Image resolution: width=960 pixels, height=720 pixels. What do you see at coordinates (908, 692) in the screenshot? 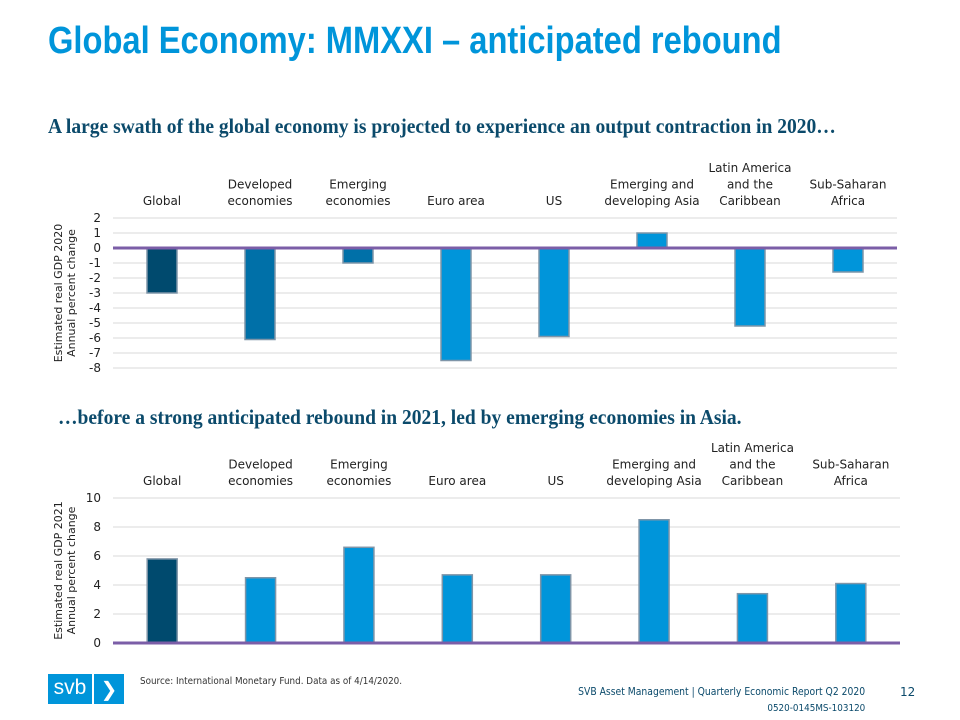
I see `page-number: 12` at bounding box center [908, 692].